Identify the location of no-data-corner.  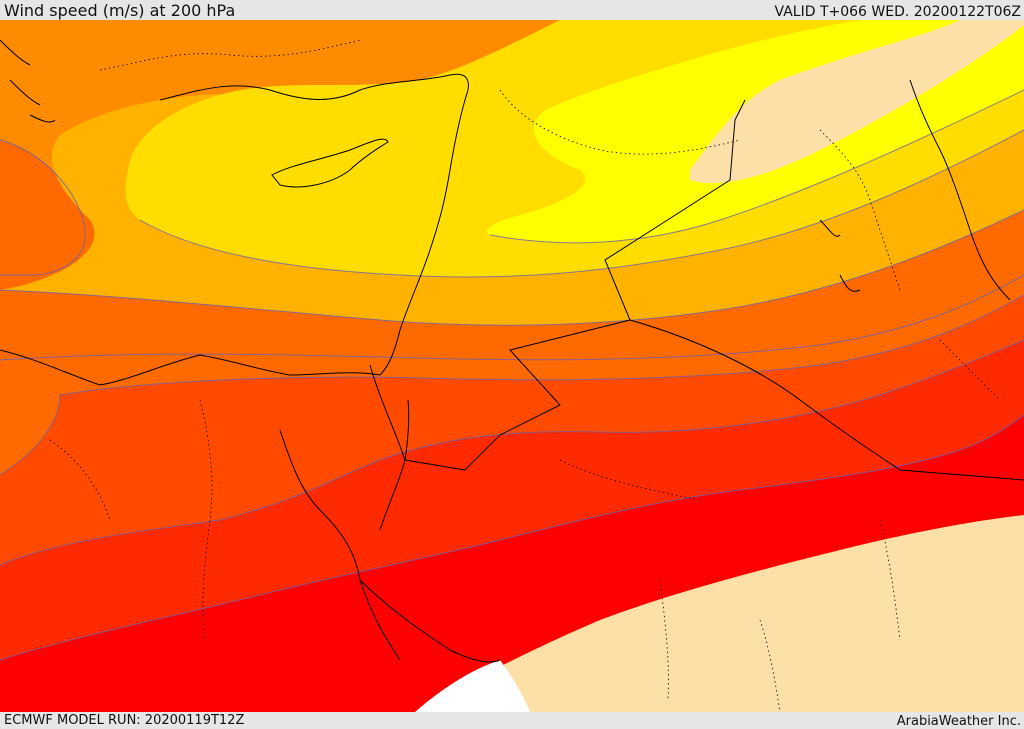
(472, 686).